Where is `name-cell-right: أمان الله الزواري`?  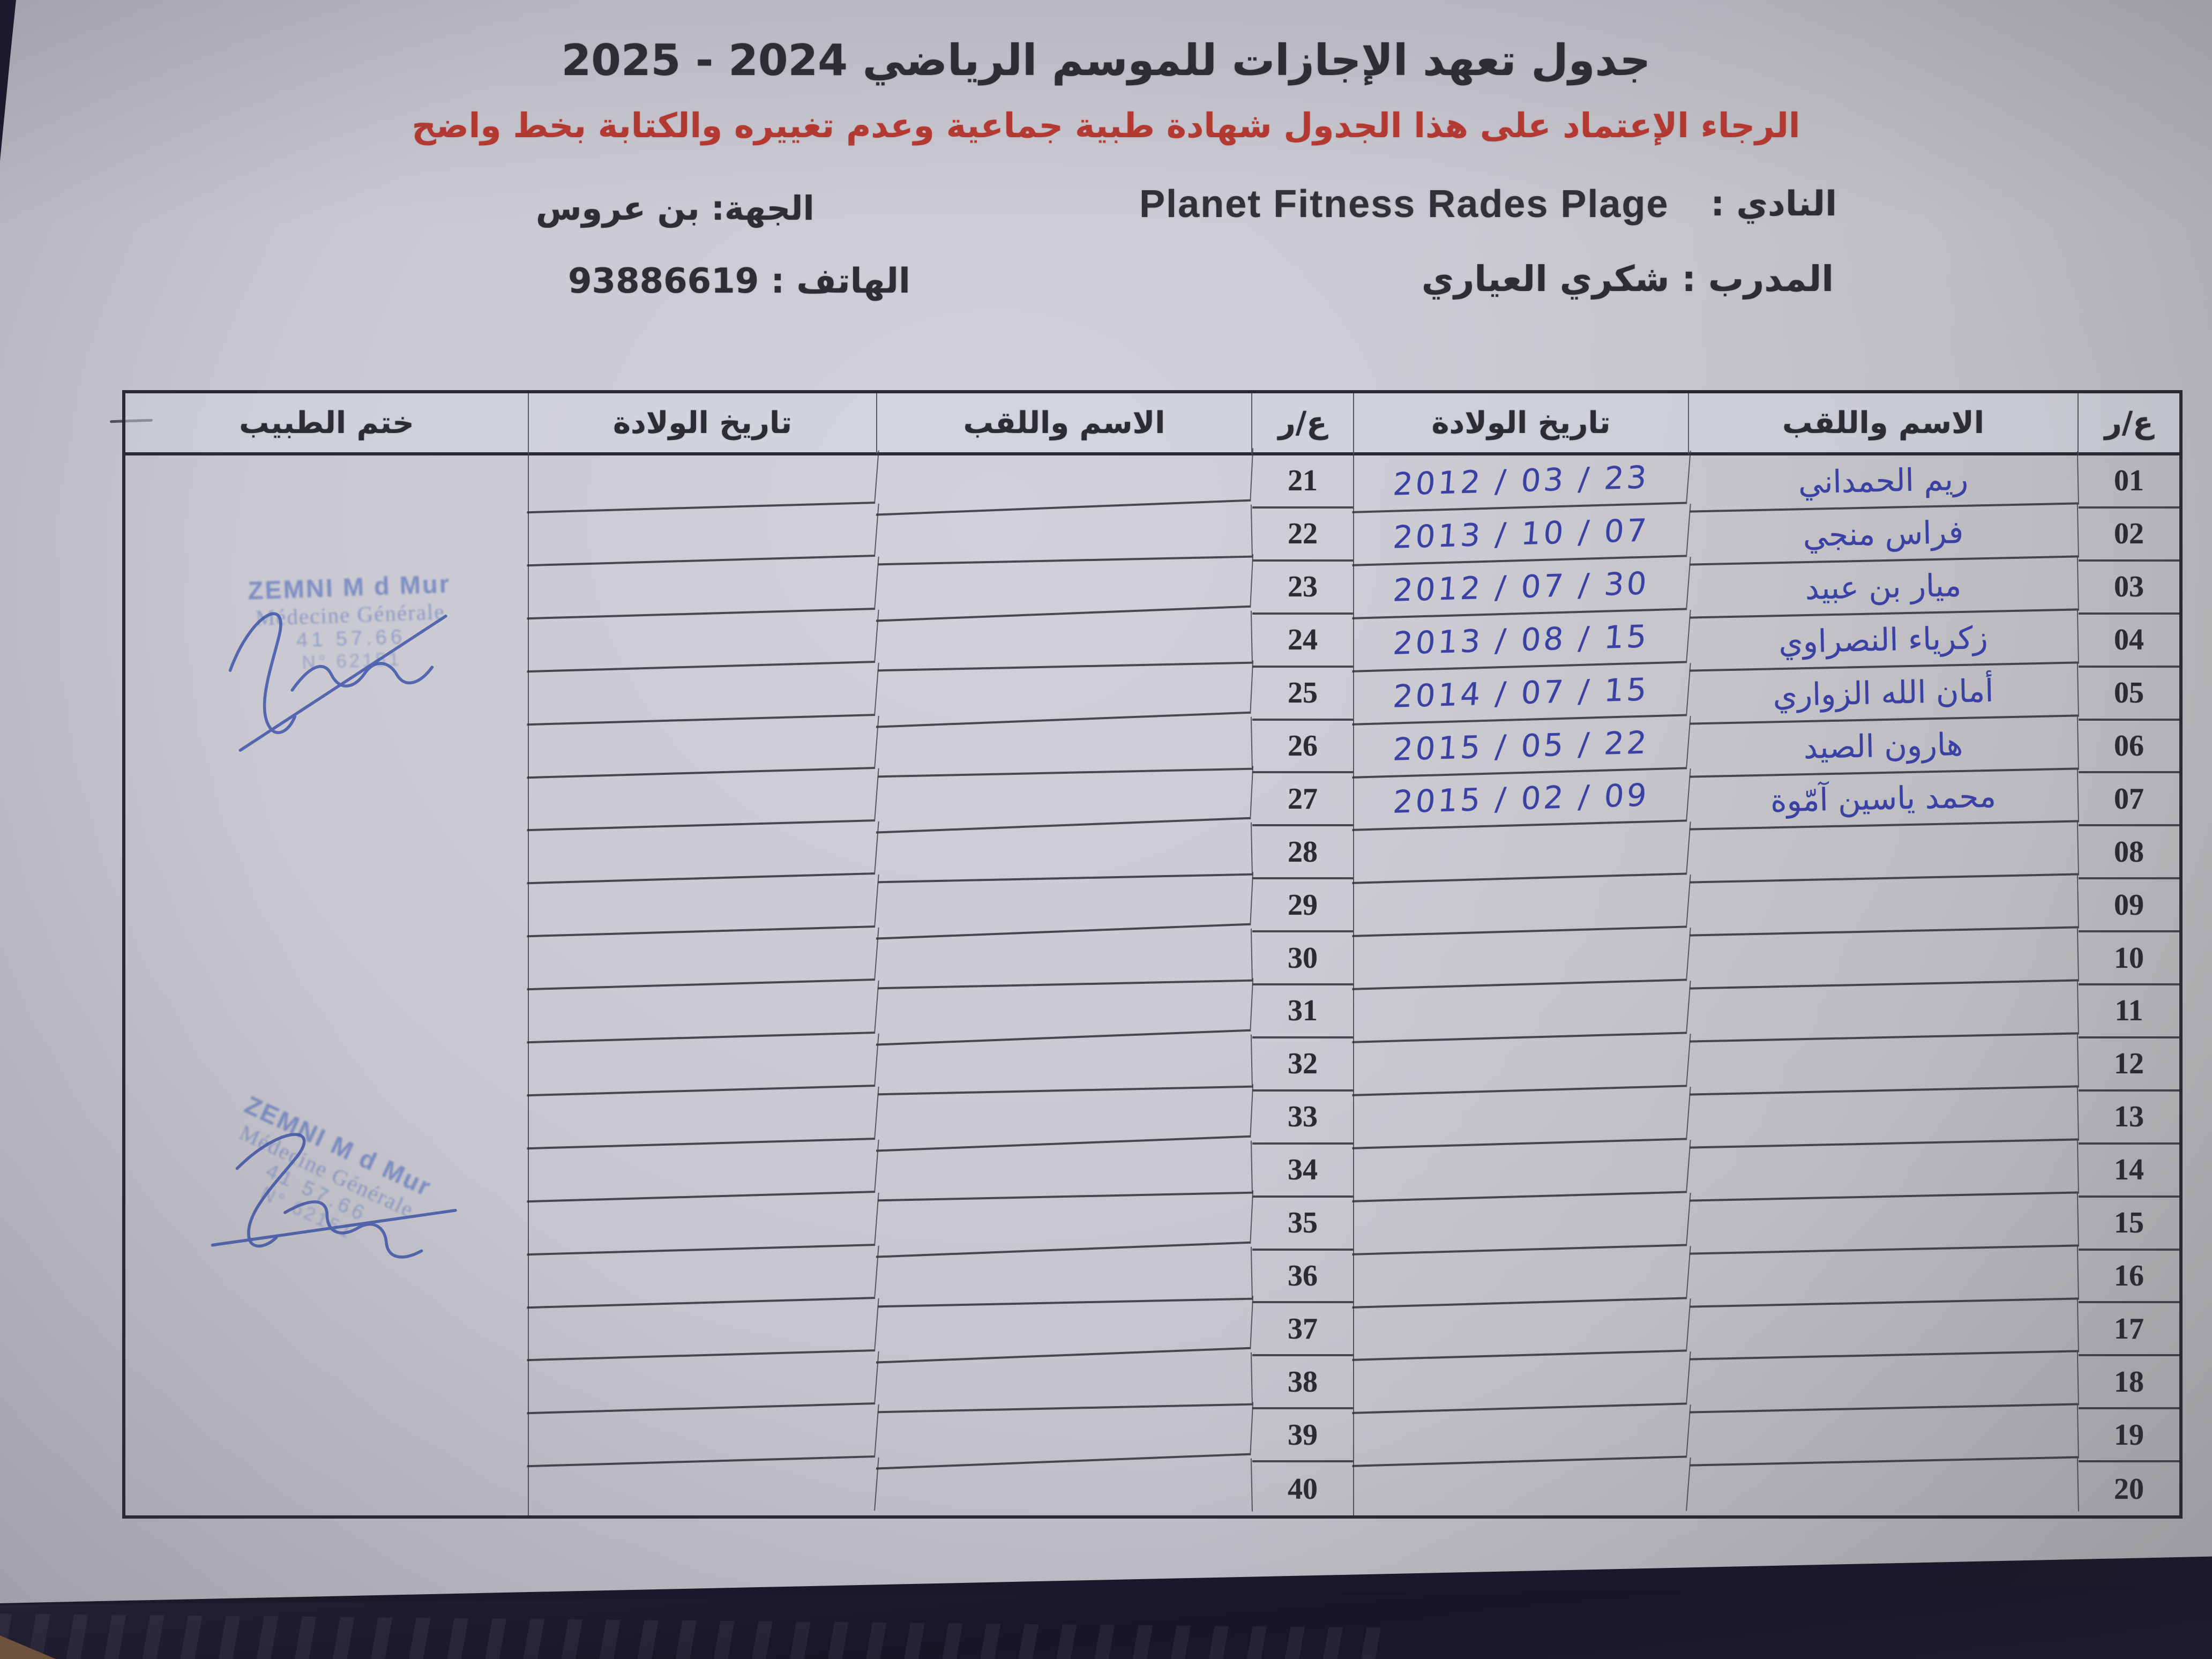 name-cell-right: أمان الله الزواري is located at coordinates (1883, 694).